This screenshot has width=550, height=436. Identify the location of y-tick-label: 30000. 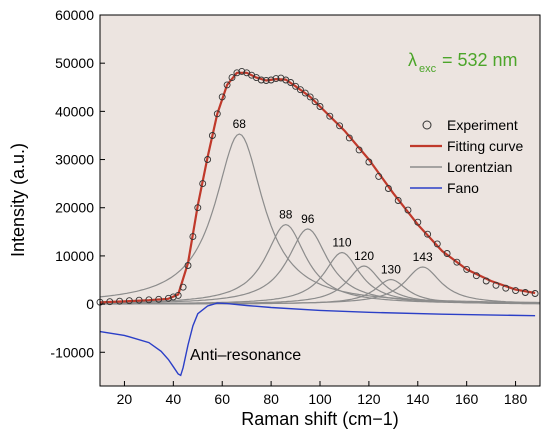
(74, 160).